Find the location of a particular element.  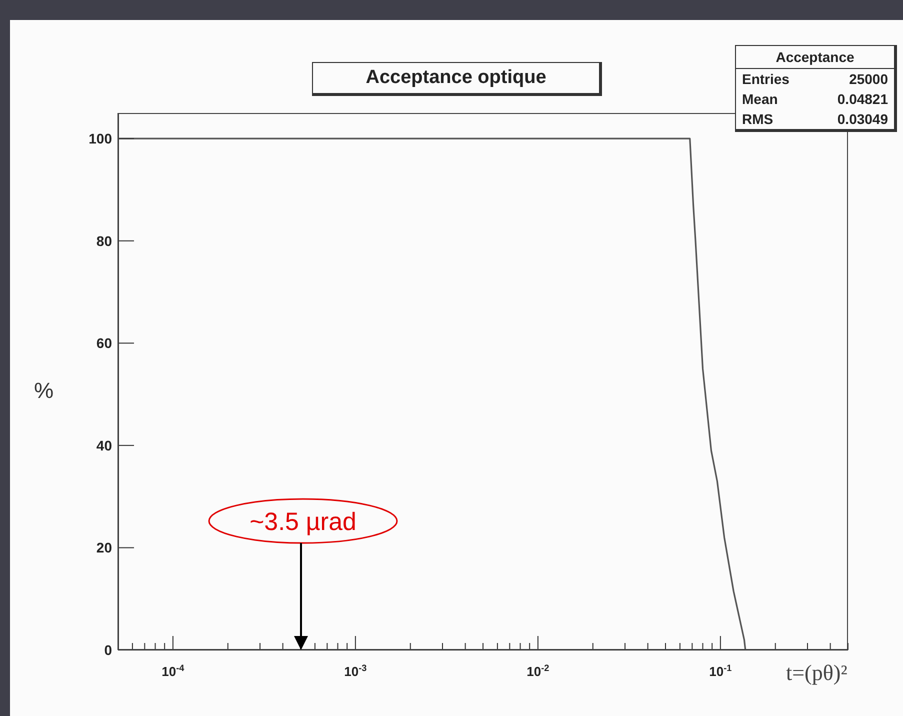

text: Acceptance is located at coordinates (815, 57).